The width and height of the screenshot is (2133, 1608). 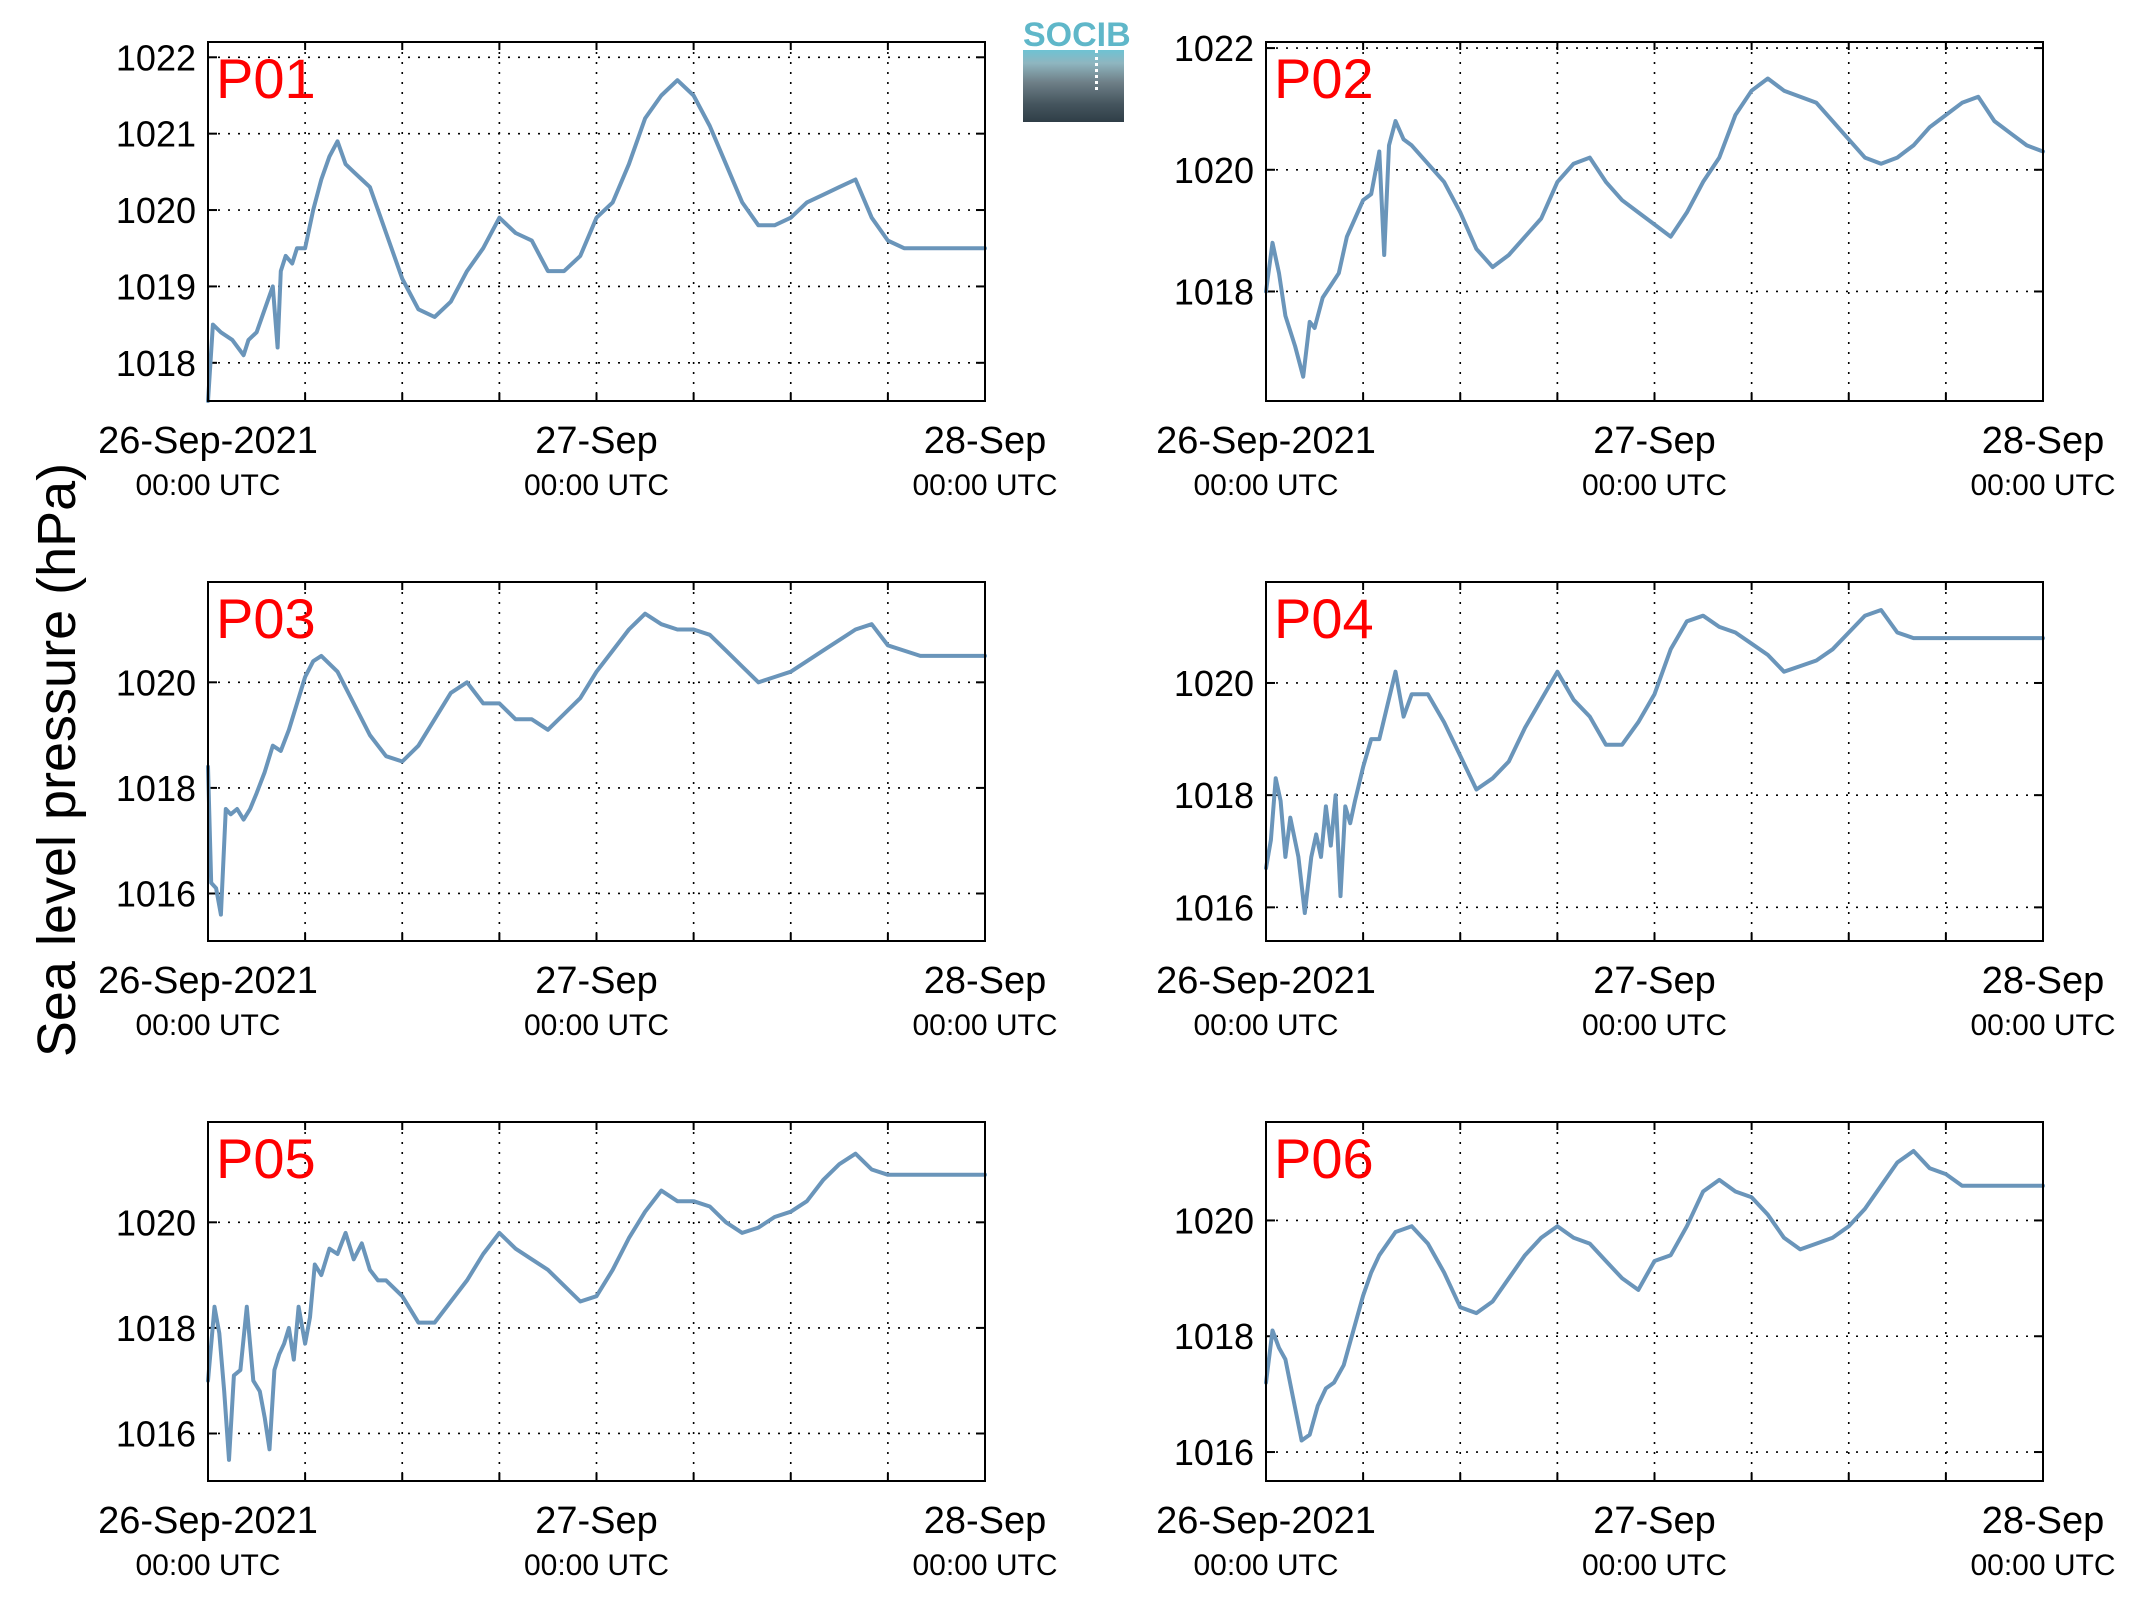 What do you see at coordinates (1654, 227) in the screenshot?
I see `series-line-p02` at bounding box center [1654, 227].